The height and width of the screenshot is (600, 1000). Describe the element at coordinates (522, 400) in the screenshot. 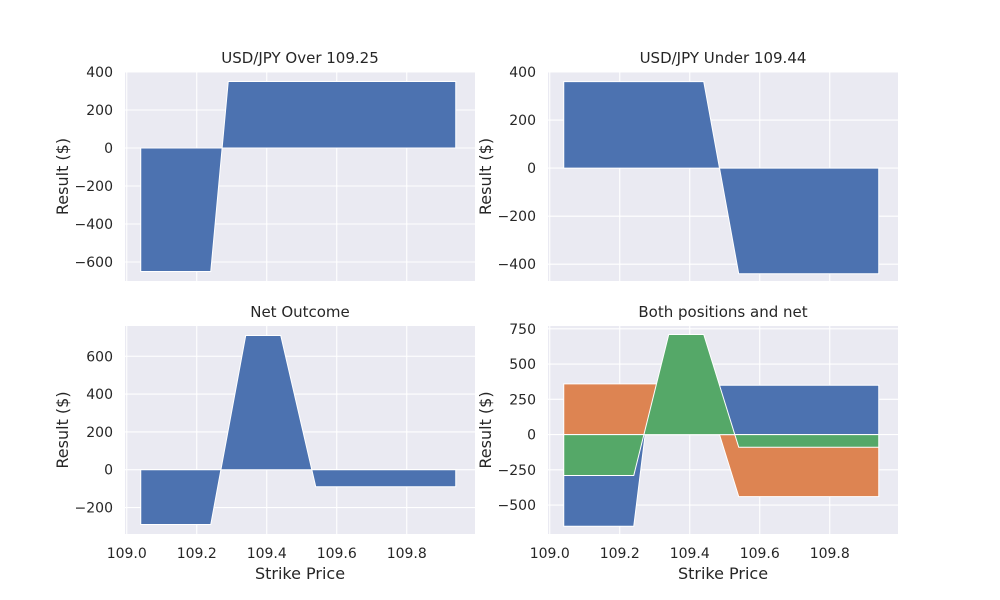

I see `y-tick-label: 250` at that location.